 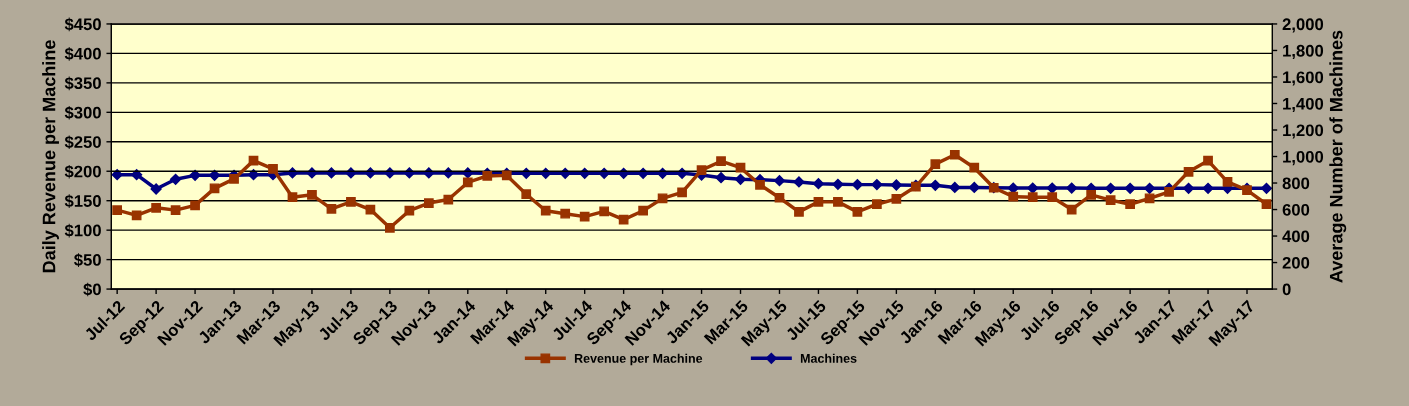 I want to click on y2-tick-label: 2,000, so click(x=1303, y=25).